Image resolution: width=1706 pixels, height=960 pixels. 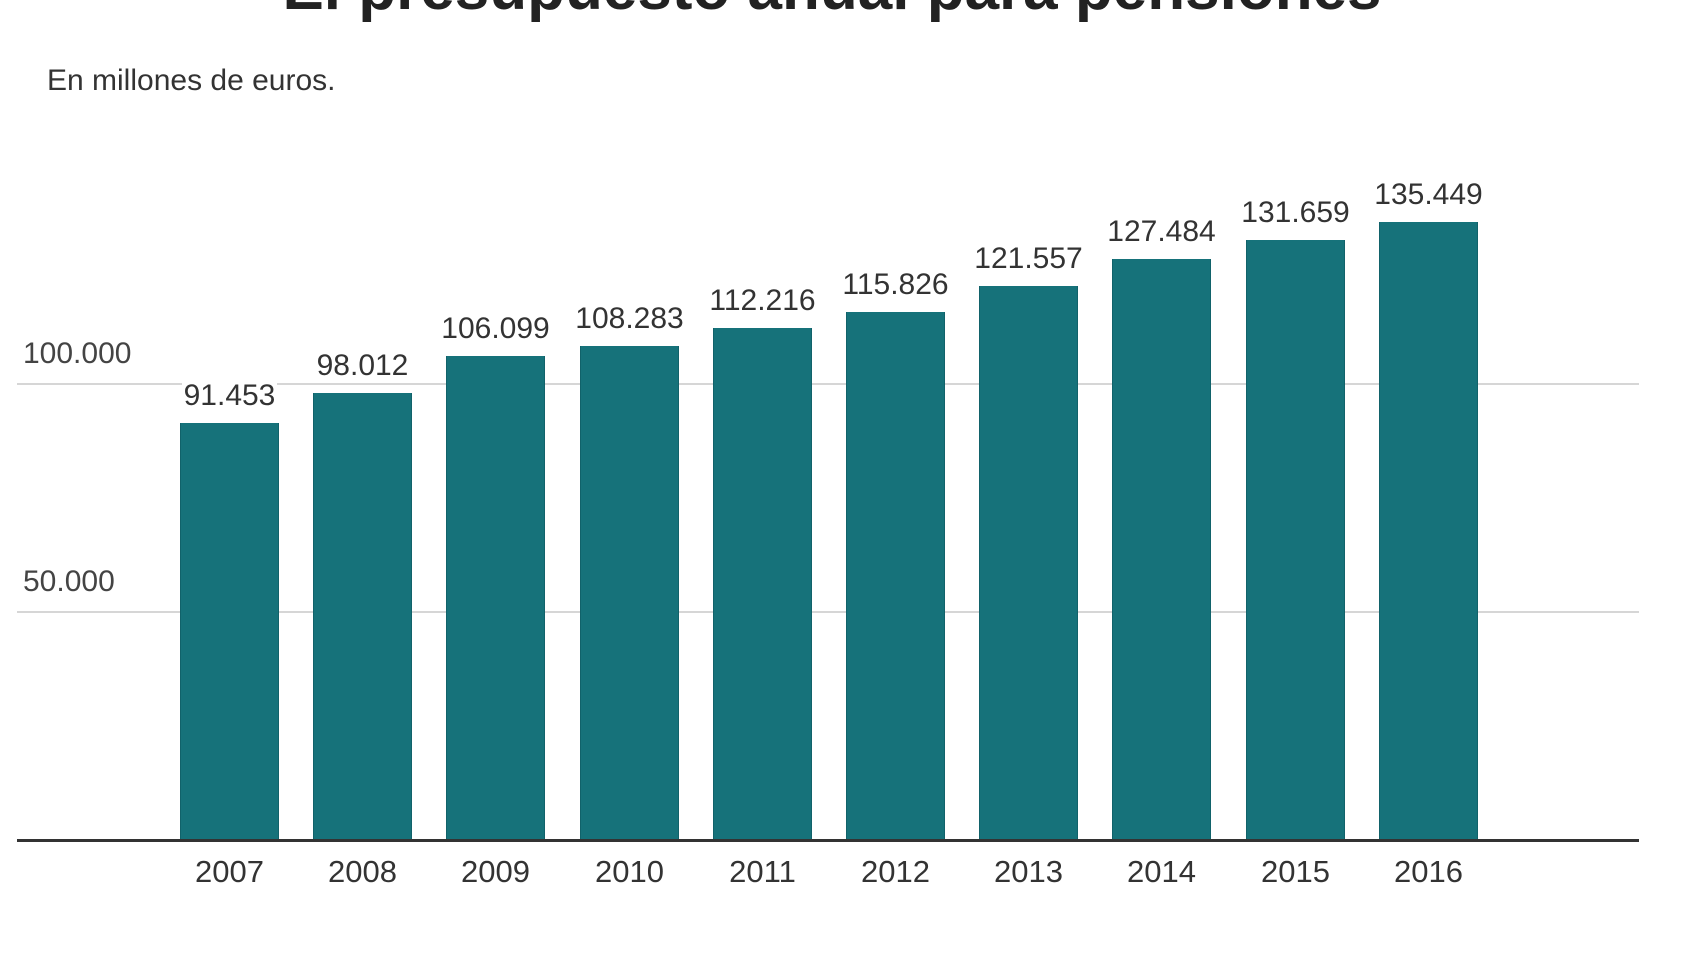 I want to click on bar-value-text: 135.449, so click(x=1428, y=194).